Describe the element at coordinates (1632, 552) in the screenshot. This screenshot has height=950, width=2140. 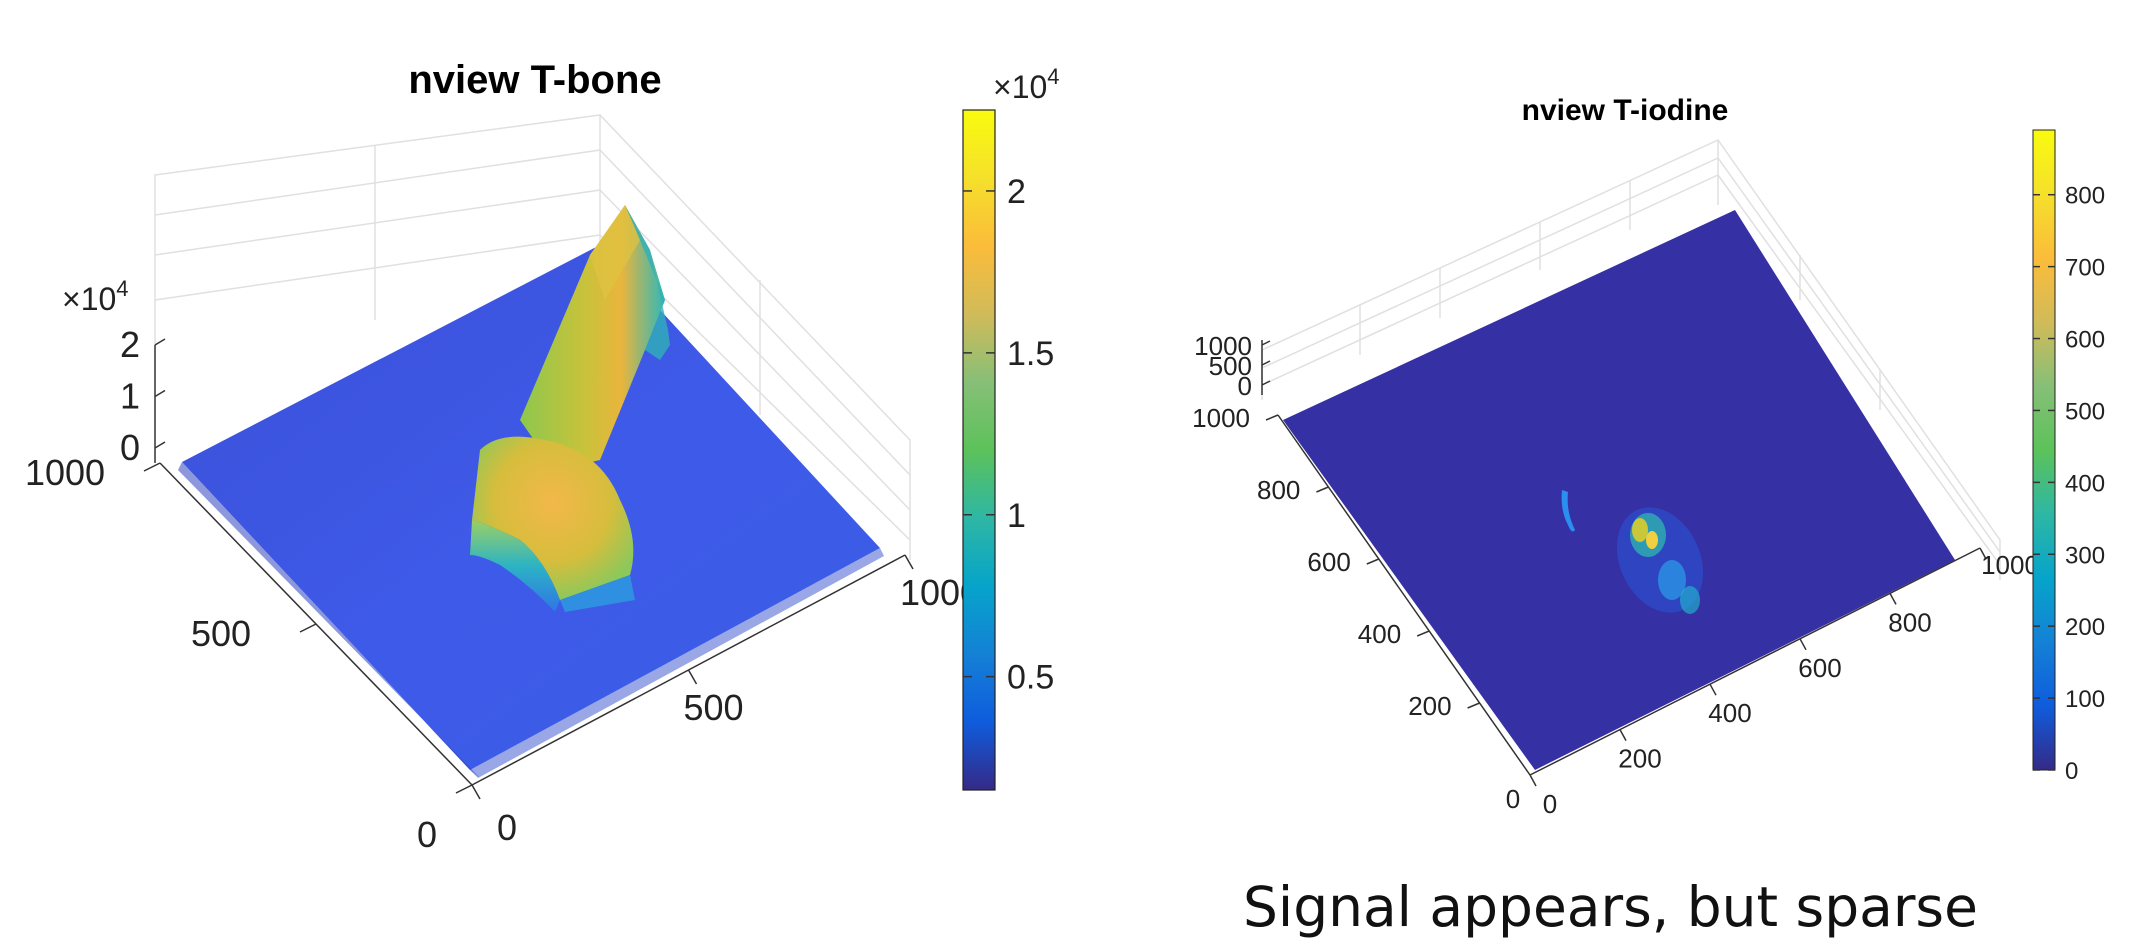
I see `right-signal` at that location.